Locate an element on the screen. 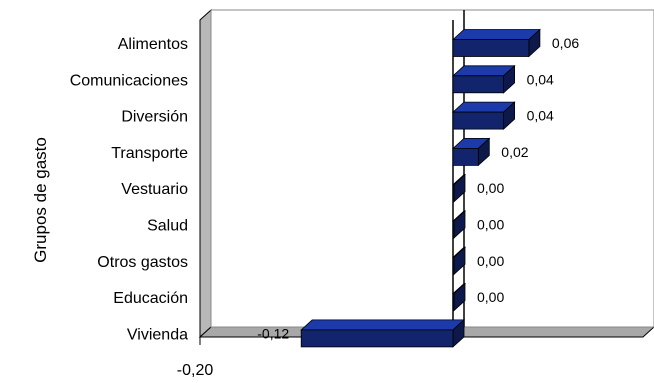 This screenshot has height=383, width=654. category-label: Alimentos is located at coordinates (153, 44).